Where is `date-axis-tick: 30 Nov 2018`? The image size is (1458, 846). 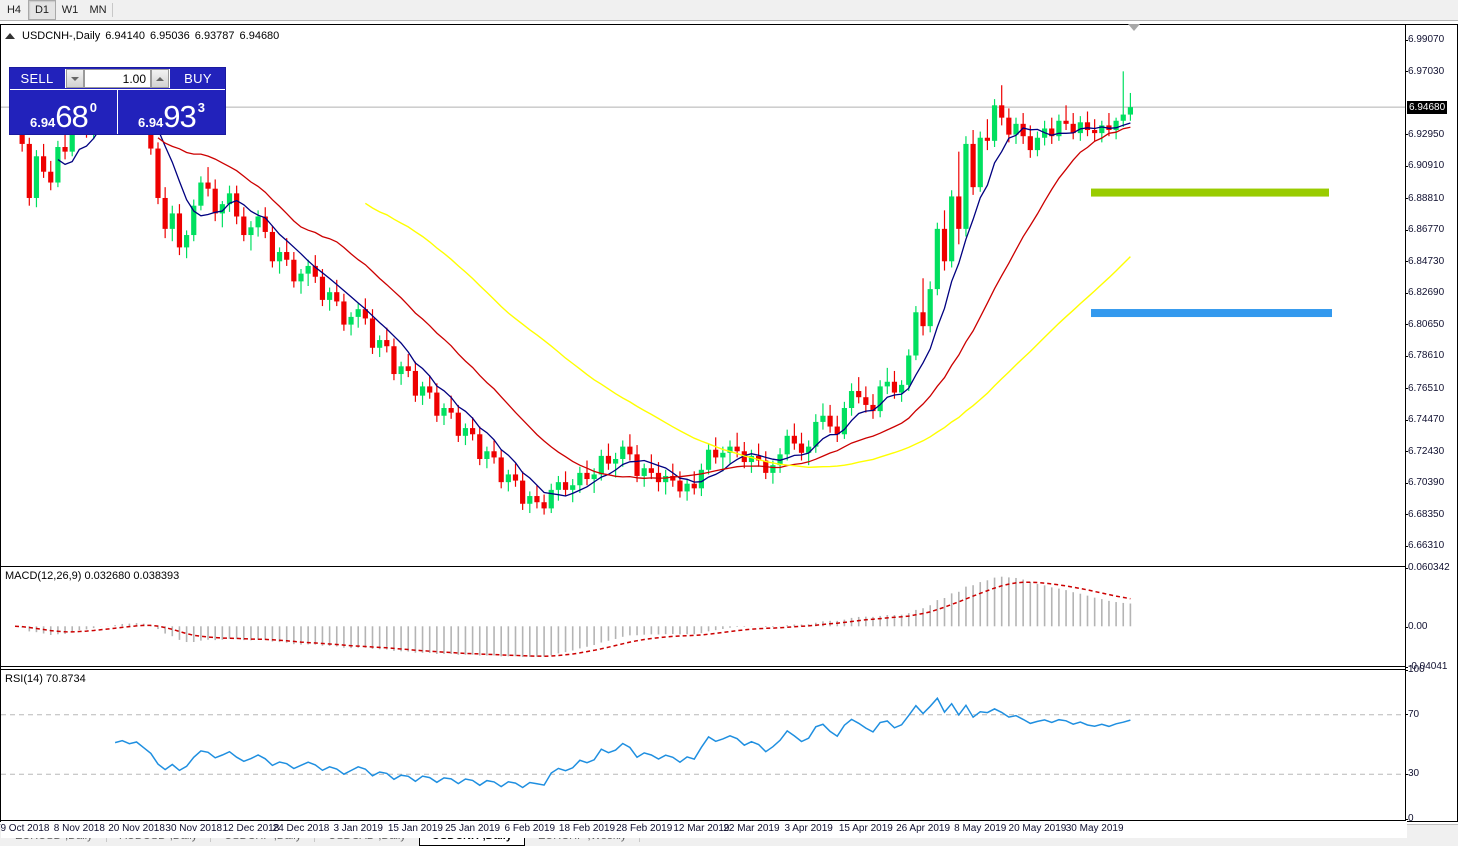
date-axis-tick: 30 Nov 2018 is located at coordinates (194, 828).